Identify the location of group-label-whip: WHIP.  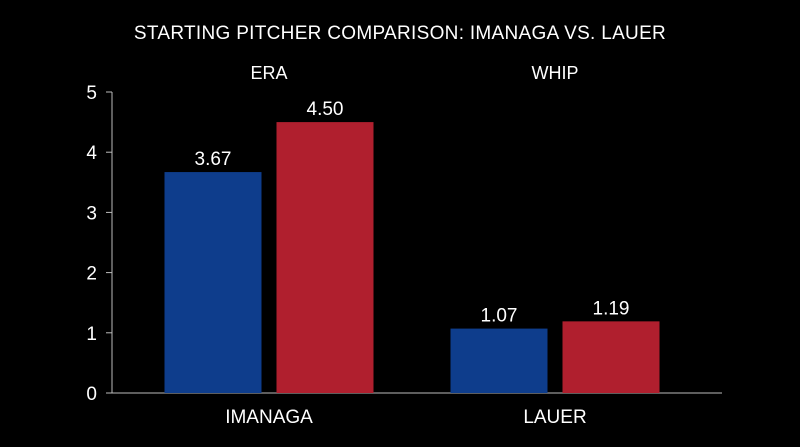
(555, 73).